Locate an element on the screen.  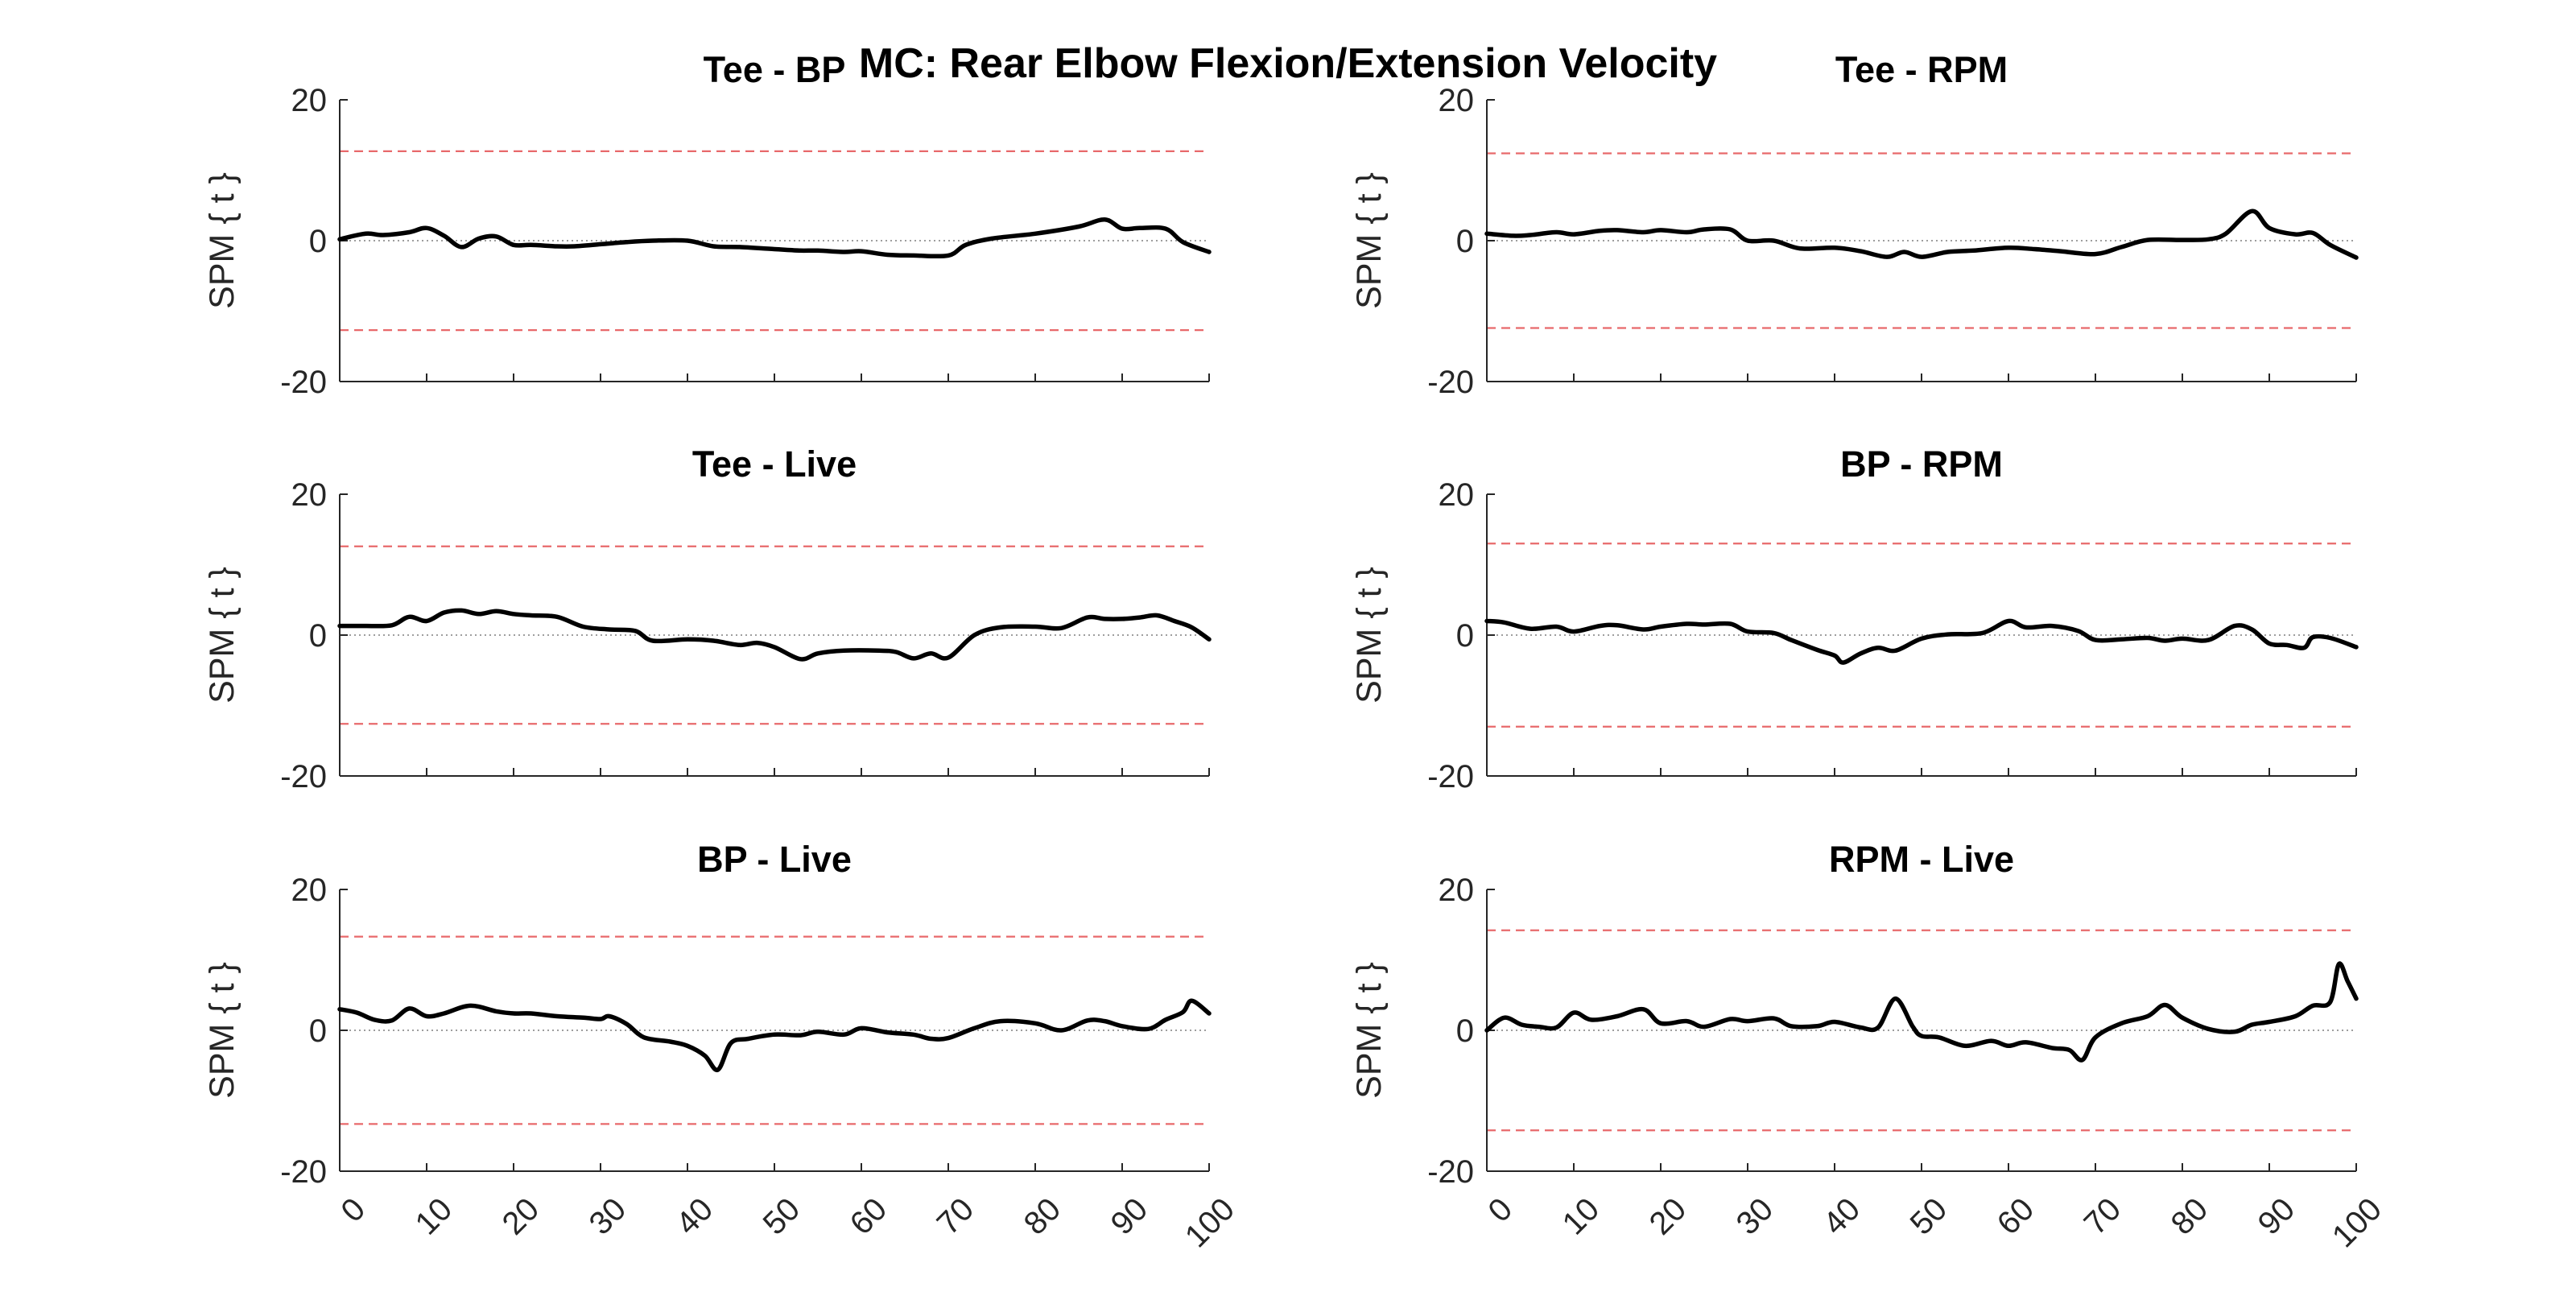
panel-title: Tee - BP is located at coordinates (775, 69).